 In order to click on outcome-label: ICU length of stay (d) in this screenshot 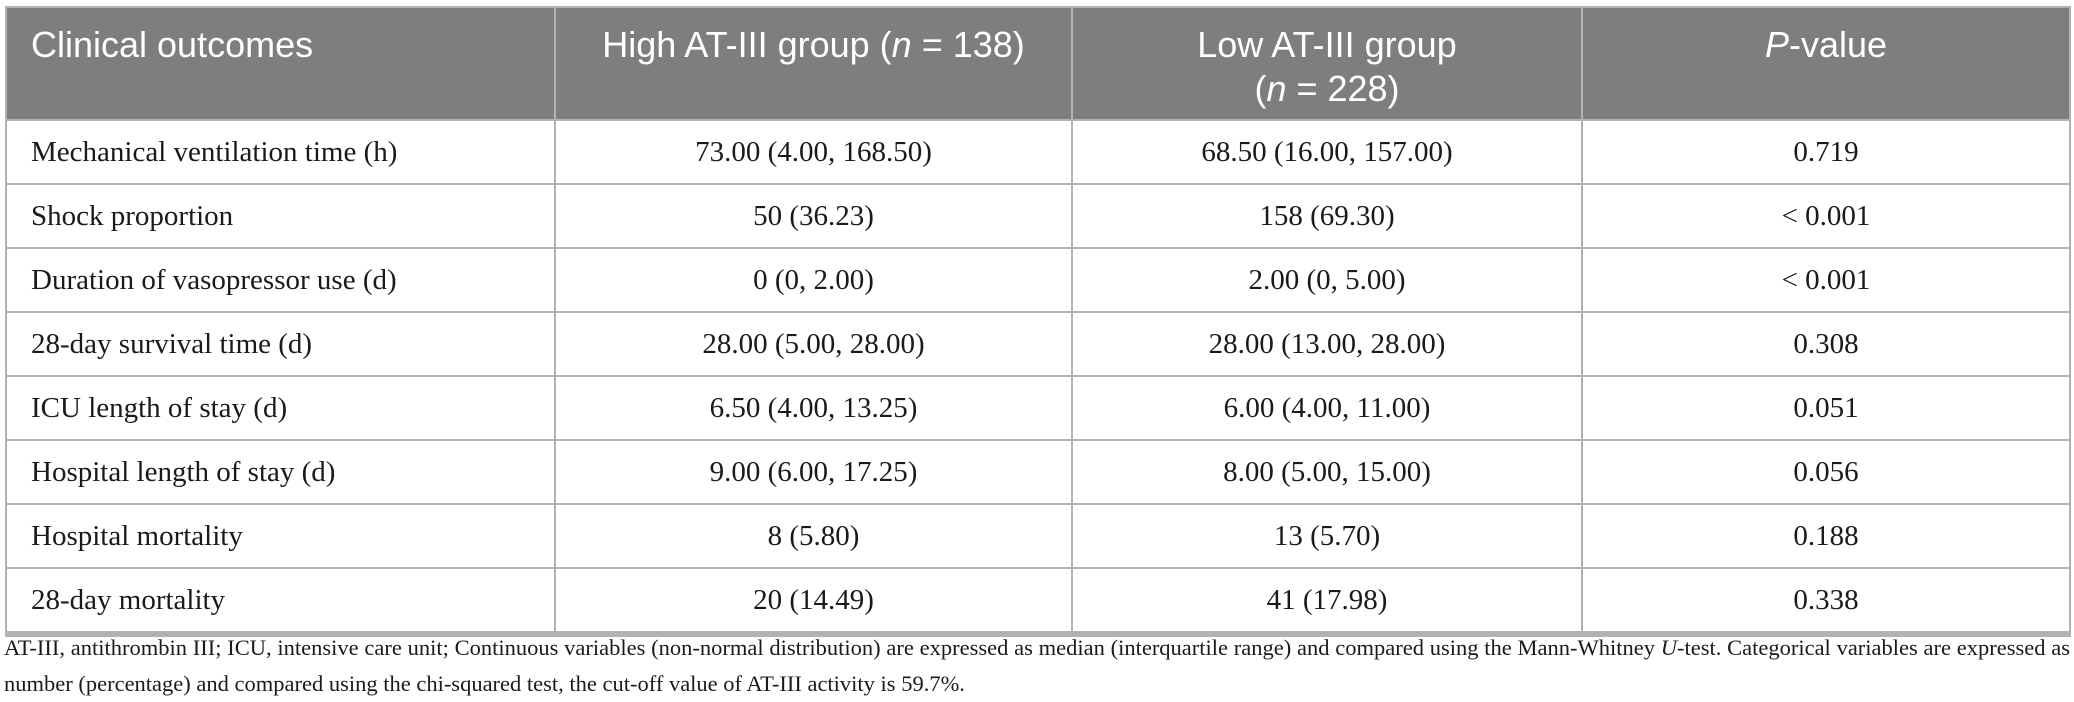, I will do `click(280, 408)`.